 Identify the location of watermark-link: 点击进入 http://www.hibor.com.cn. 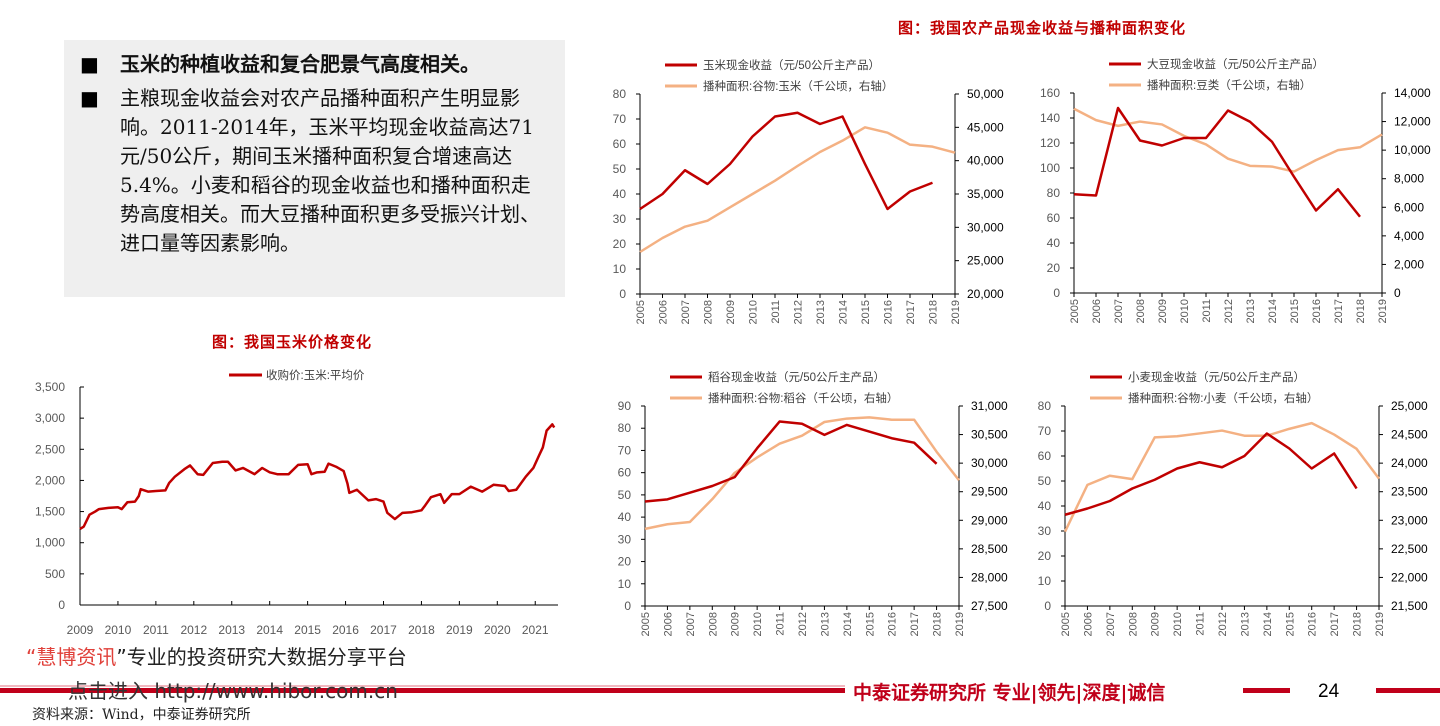
(233, 691).